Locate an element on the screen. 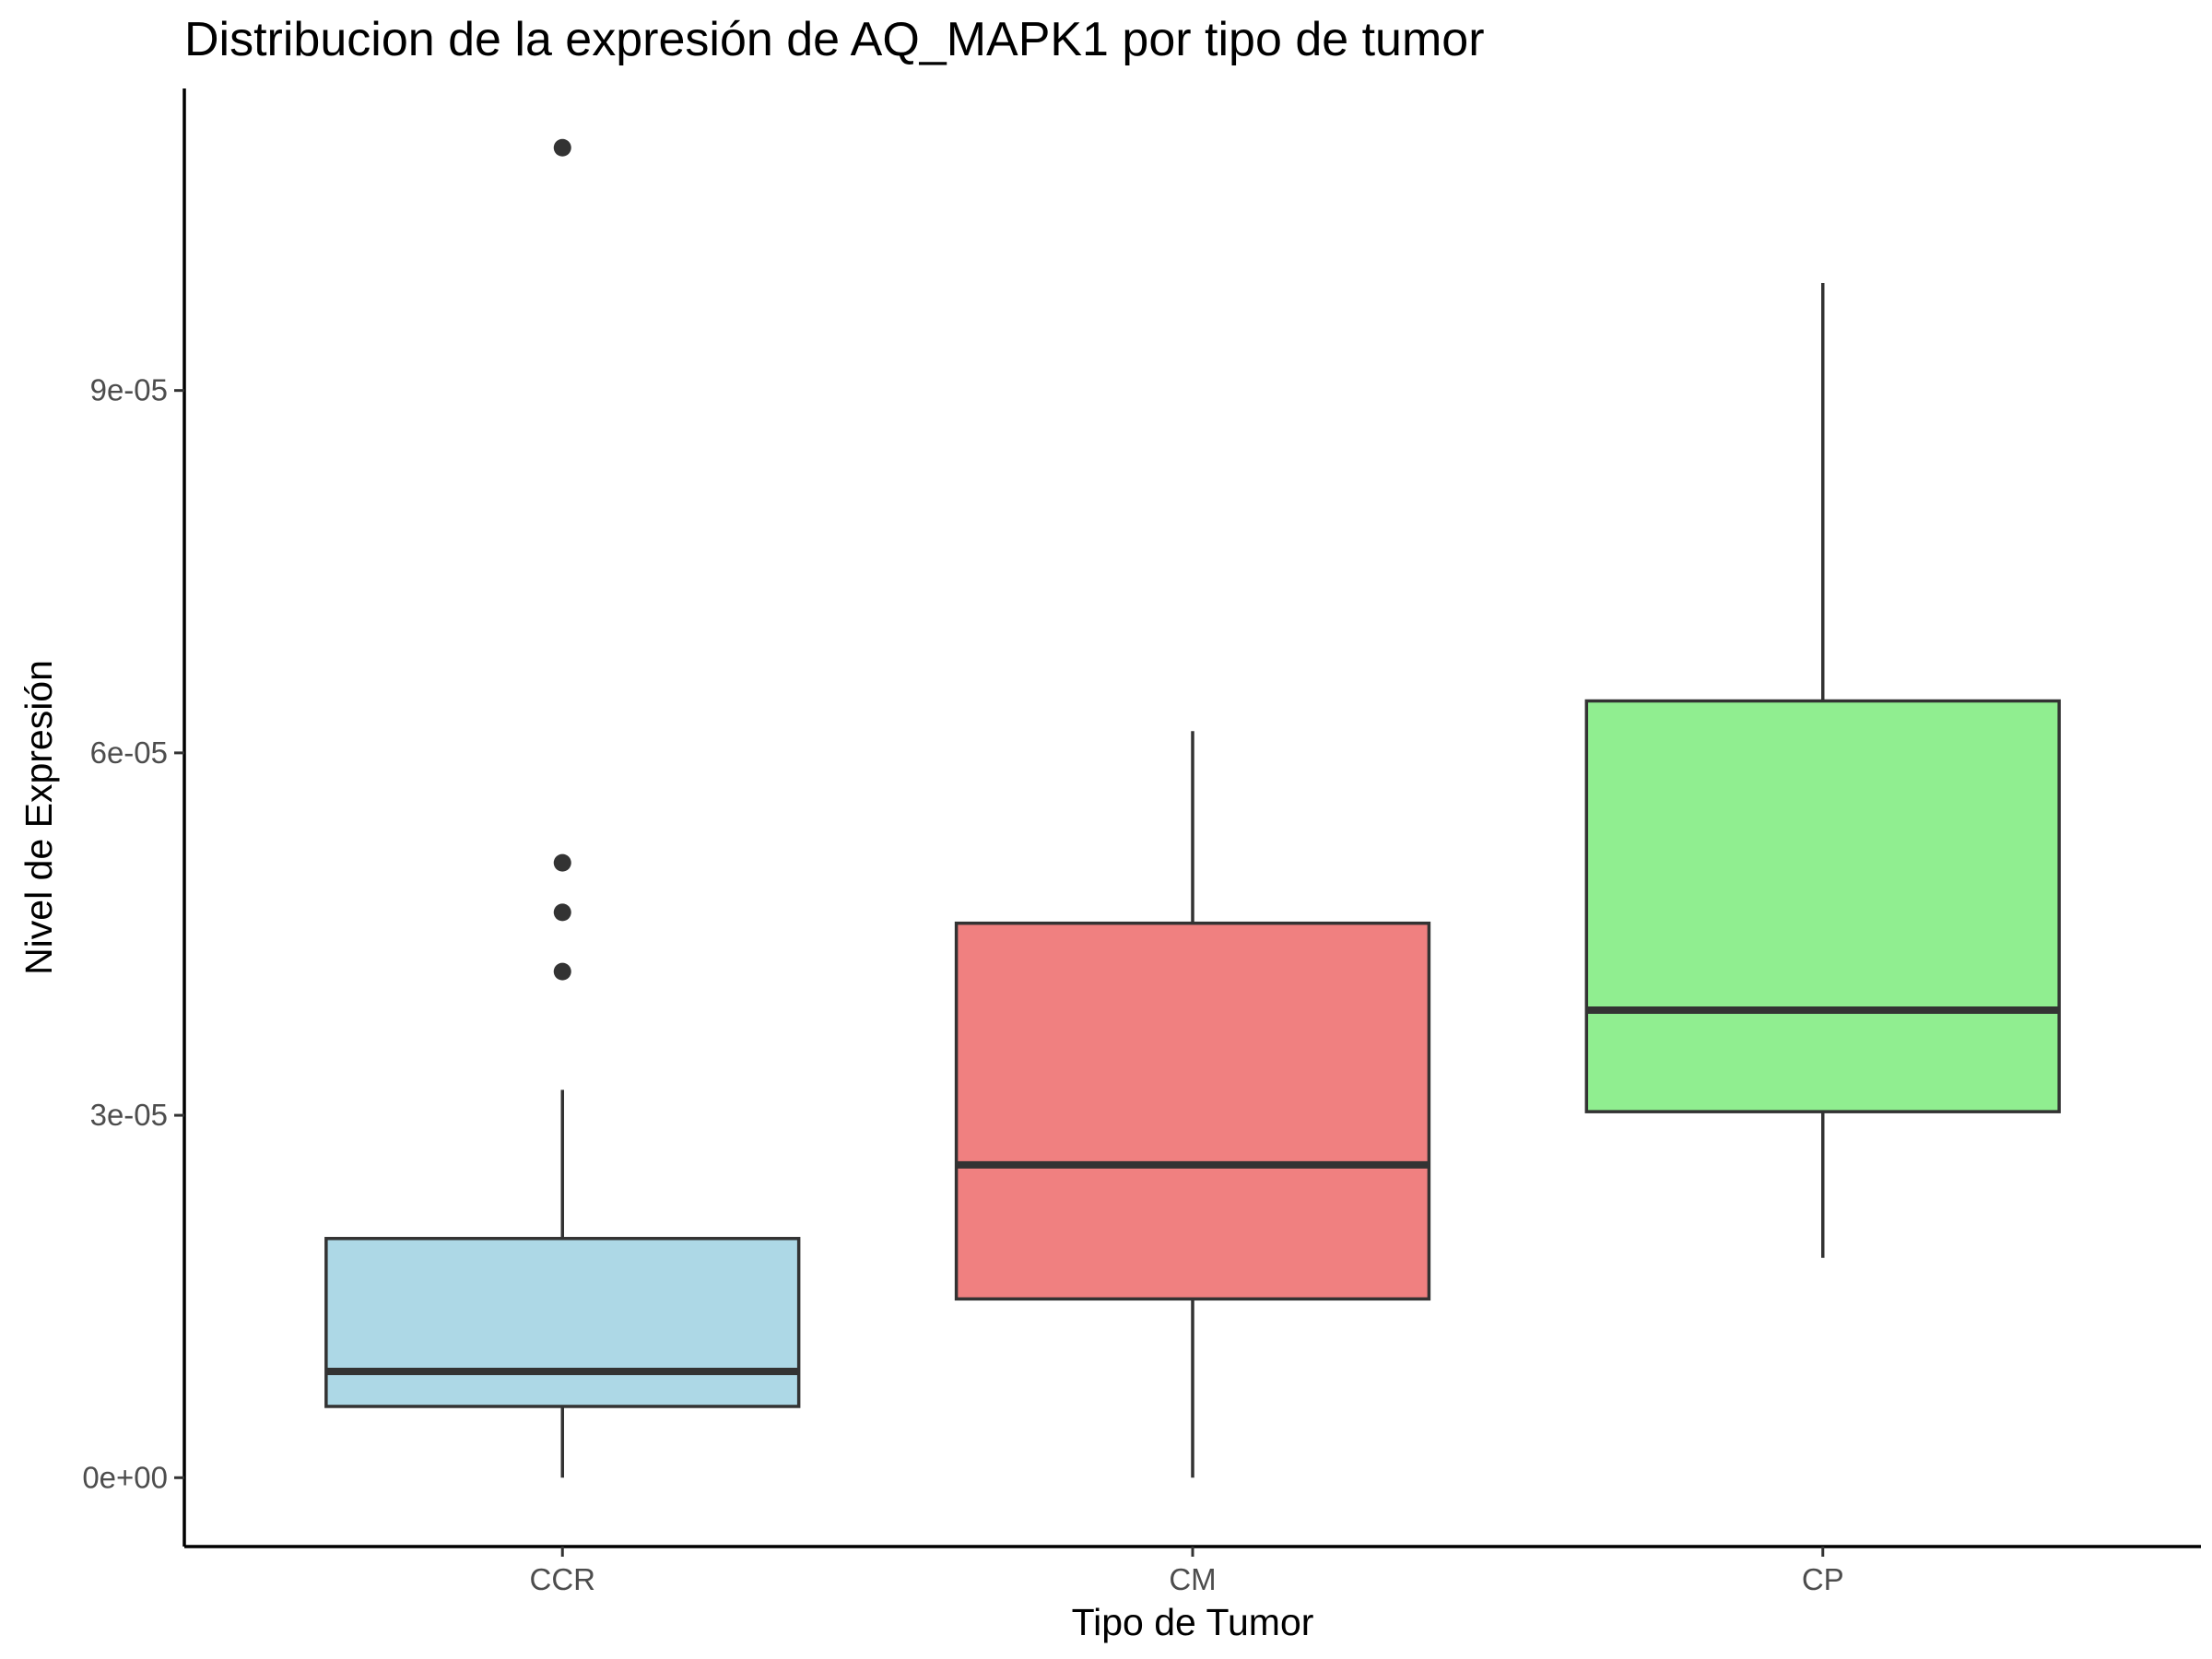 This screenshot has height=1659, width=2212. x-tick-label: CP is located at coordinates (1823, 1579).